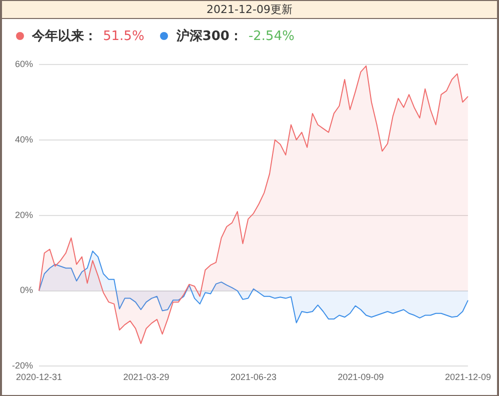  Describe the element at coordinates (468, 377) in the screenshot. I see `x-tick-label: 2021-12-09` at that location.